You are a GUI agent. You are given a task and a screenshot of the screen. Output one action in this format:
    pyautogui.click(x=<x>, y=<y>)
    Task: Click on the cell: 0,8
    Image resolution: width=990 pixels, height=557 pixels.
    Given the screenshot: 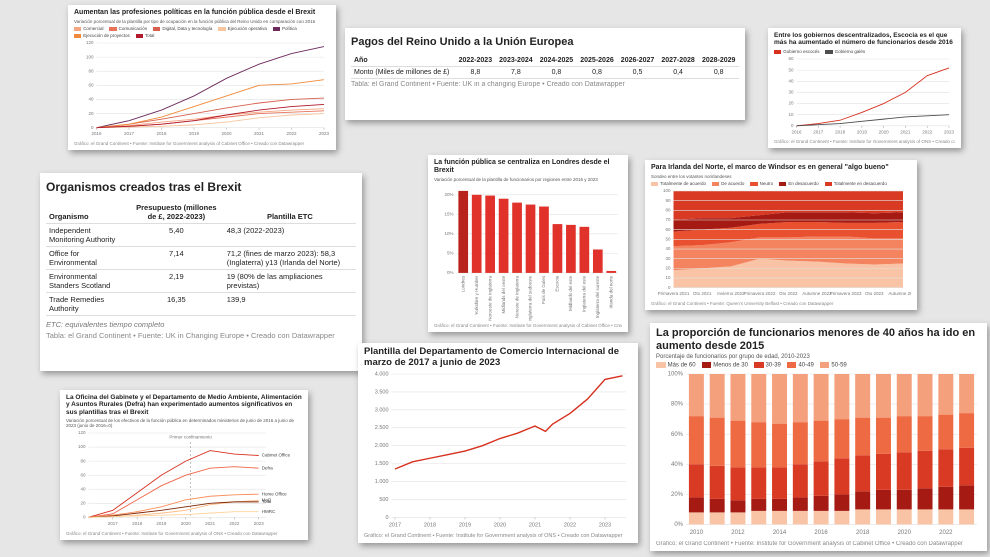 What is the action you would take?
    pyautogui.click(x=556, y=72)
    